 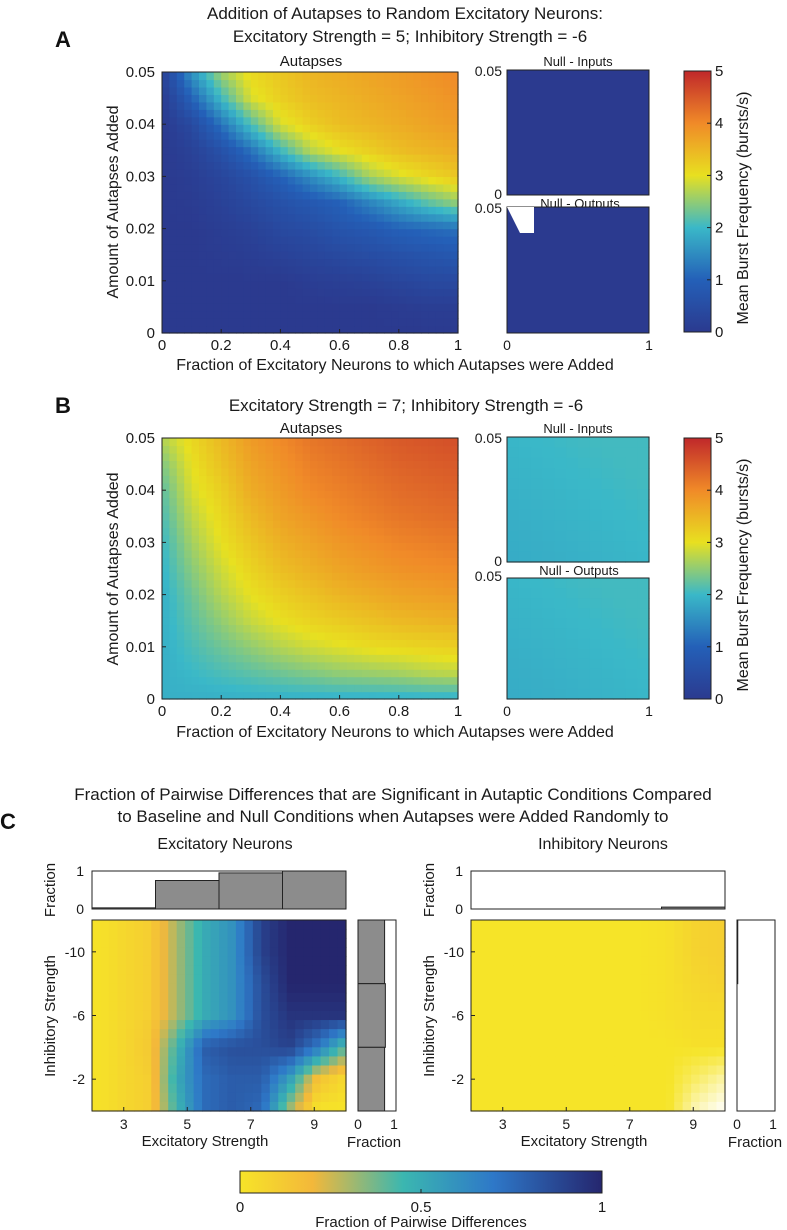 What do you see at coordinates (693, 1124) in the screenshot?
I see `panel-c-inhibitory-xtick-label: 9` at bounding box center [693, 1124].